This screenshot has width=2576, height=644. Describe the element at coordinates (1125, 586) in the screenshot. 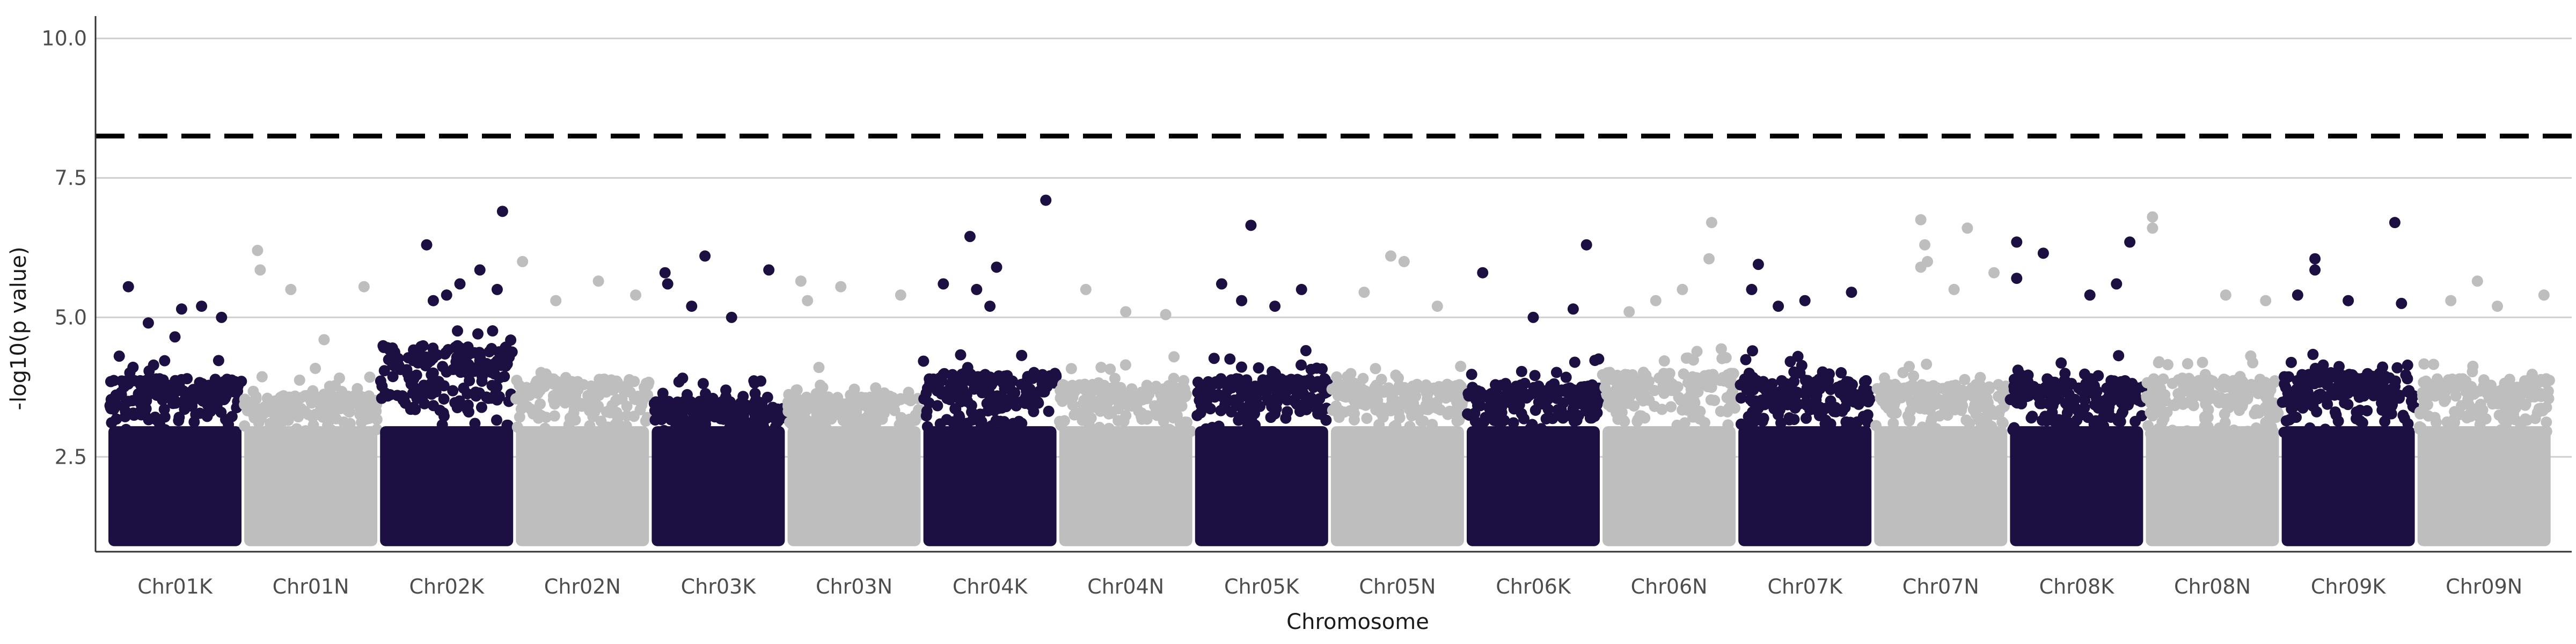

I see `x-tick-label: Chr04N` at that location.